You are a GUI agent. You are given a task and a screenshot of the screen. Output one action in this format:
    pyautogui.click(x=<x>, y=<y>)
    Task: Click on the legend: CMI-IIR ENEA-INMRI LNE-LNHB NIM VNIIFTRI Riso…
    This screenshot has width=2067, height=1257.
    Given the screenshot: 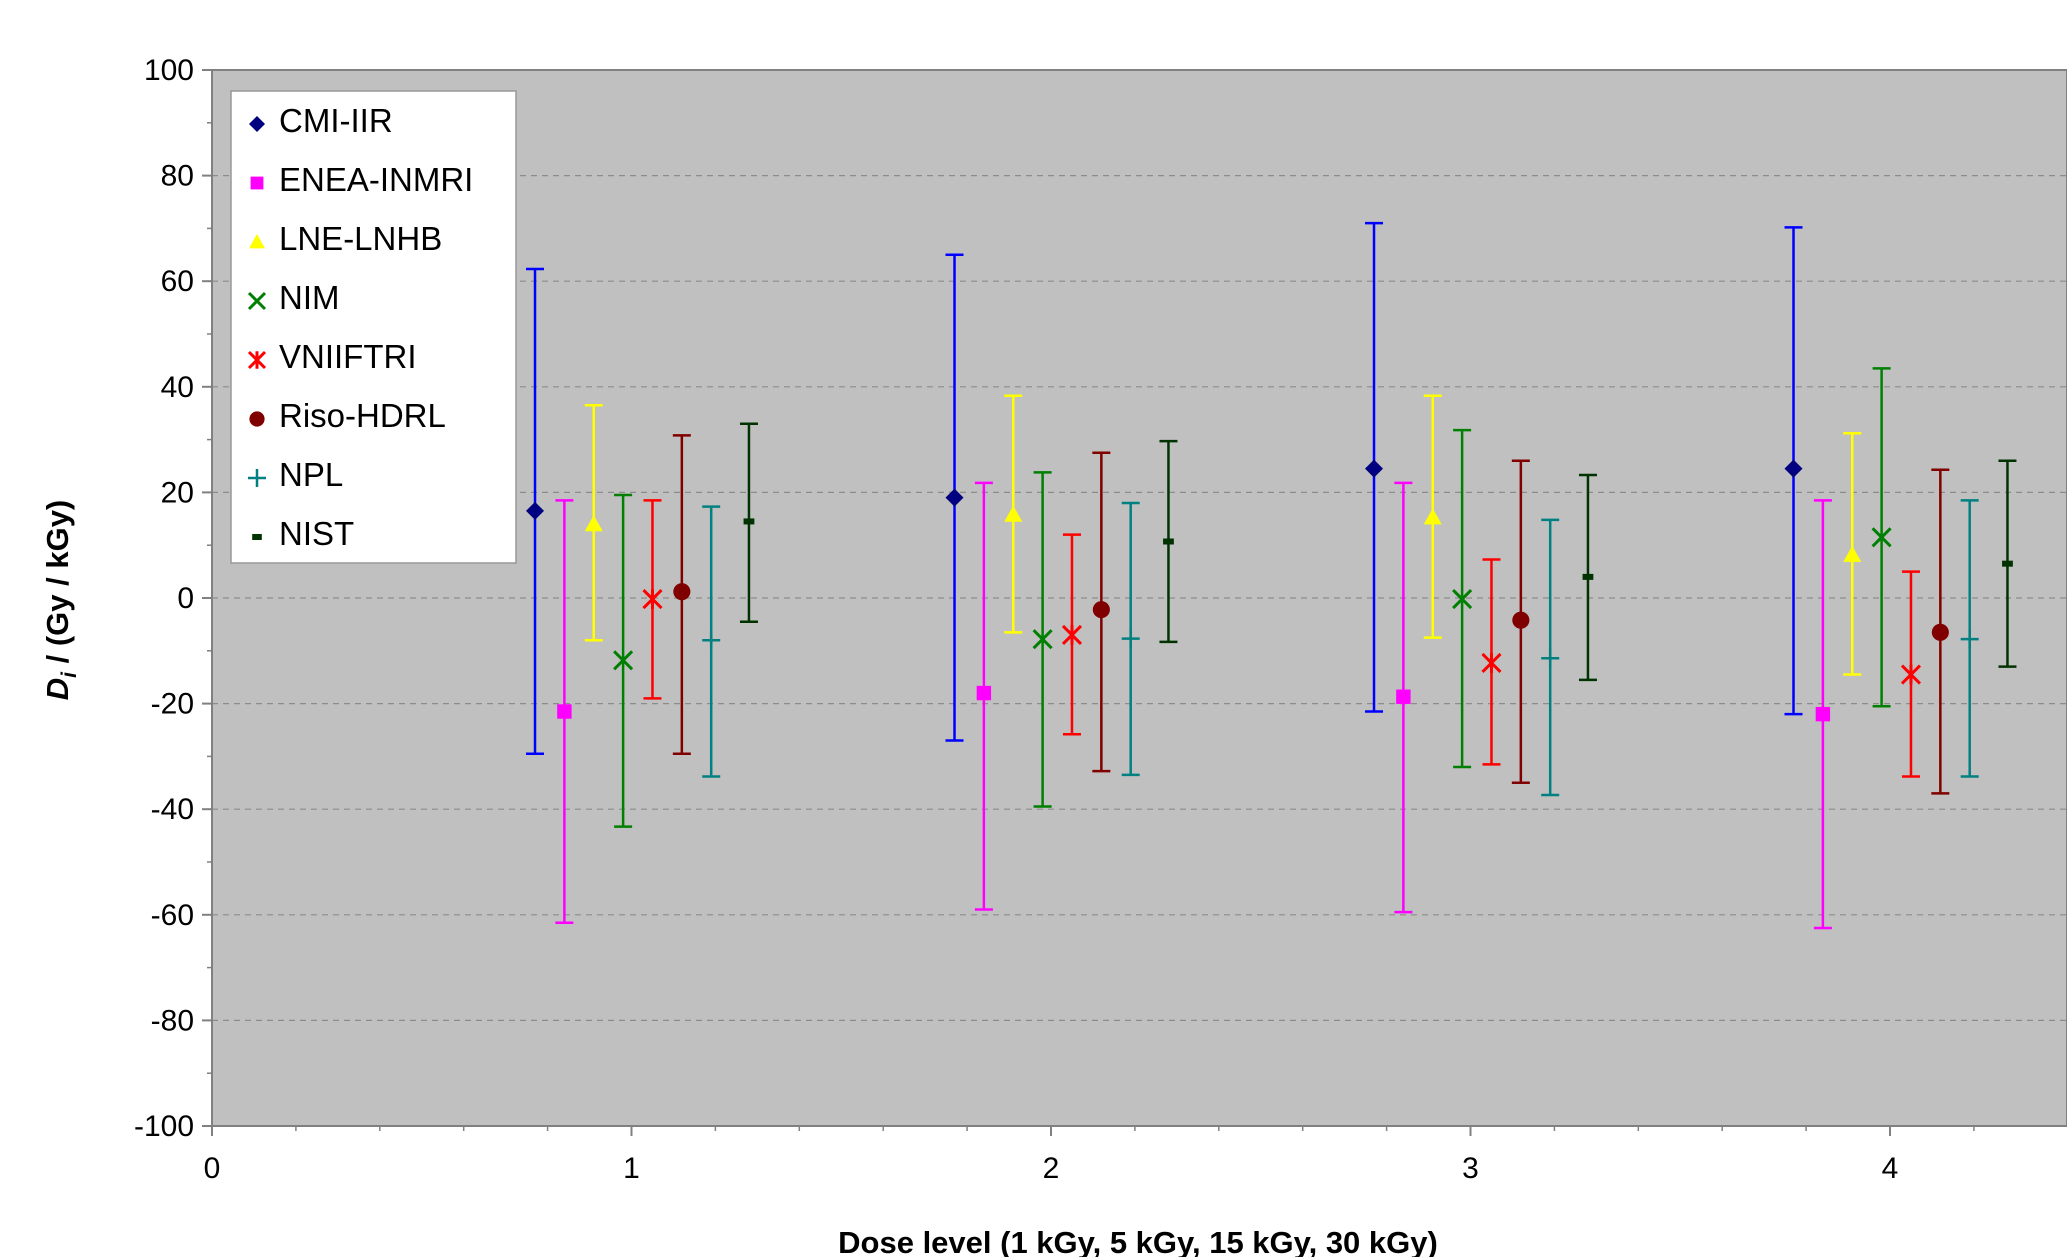 What is the action you would take?
    pyautogui.click(x=373, y=327)
    